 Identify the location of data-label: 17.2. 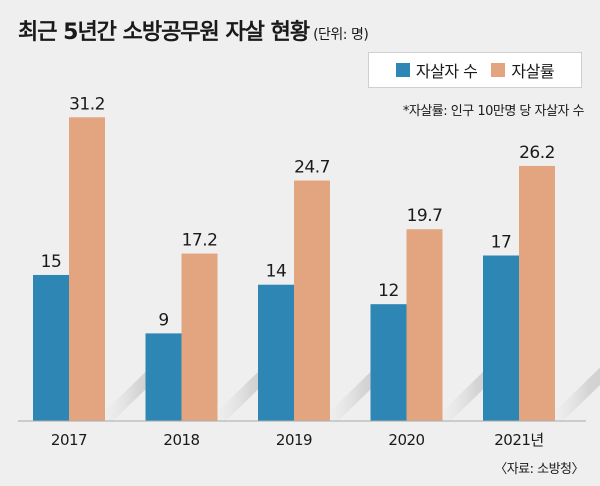
(200, 241).